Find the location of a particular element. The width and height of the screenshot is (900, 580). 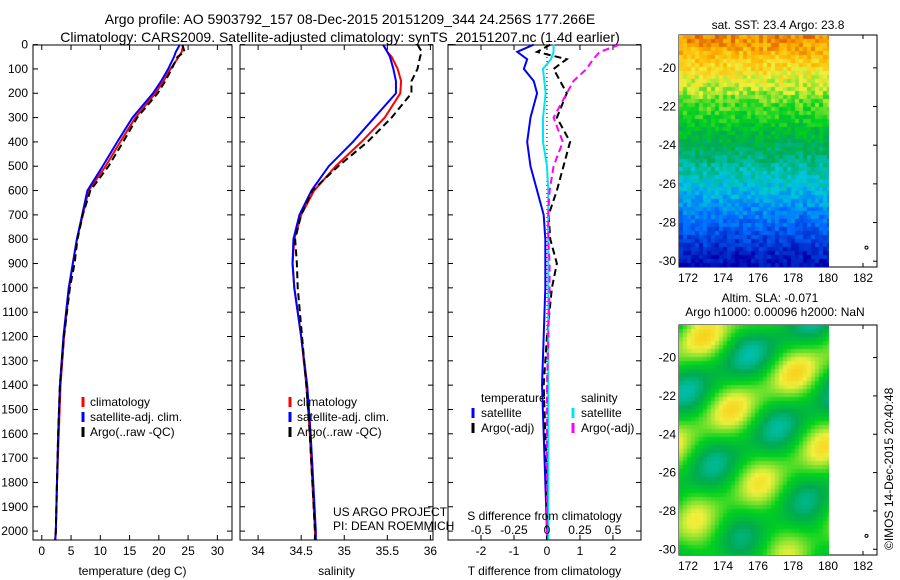

y-tick-label: 400 is located at coordinates (18, 142).